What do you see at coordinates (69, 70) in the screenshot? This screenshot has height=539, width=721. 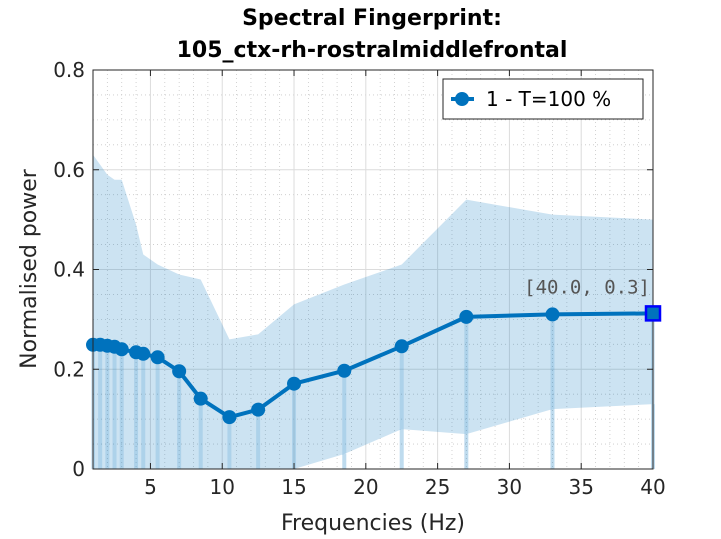 I see `y-tick-label: 0.8` at bounding box center [69, 70].